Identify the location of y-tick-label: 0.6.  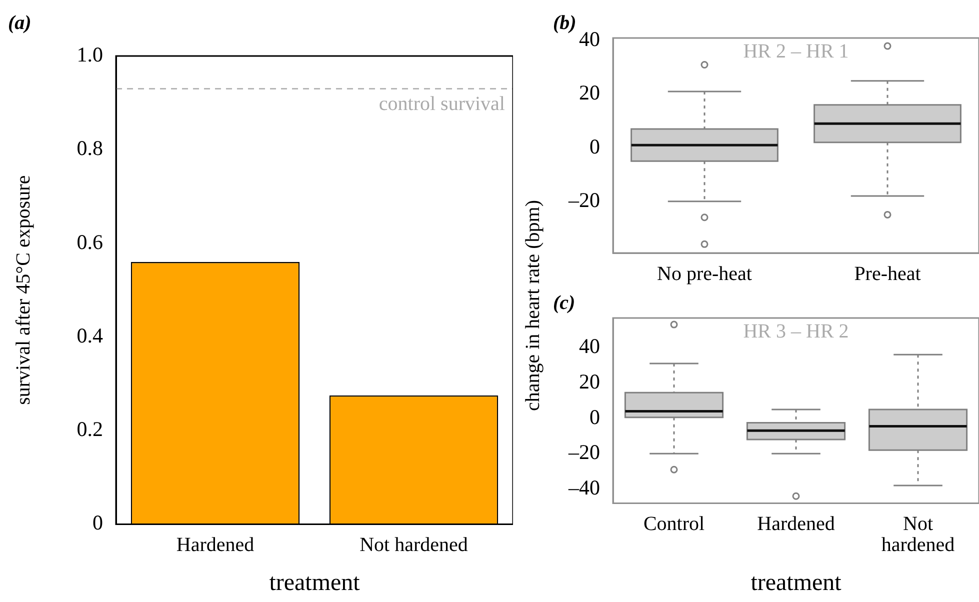
(89, 242).